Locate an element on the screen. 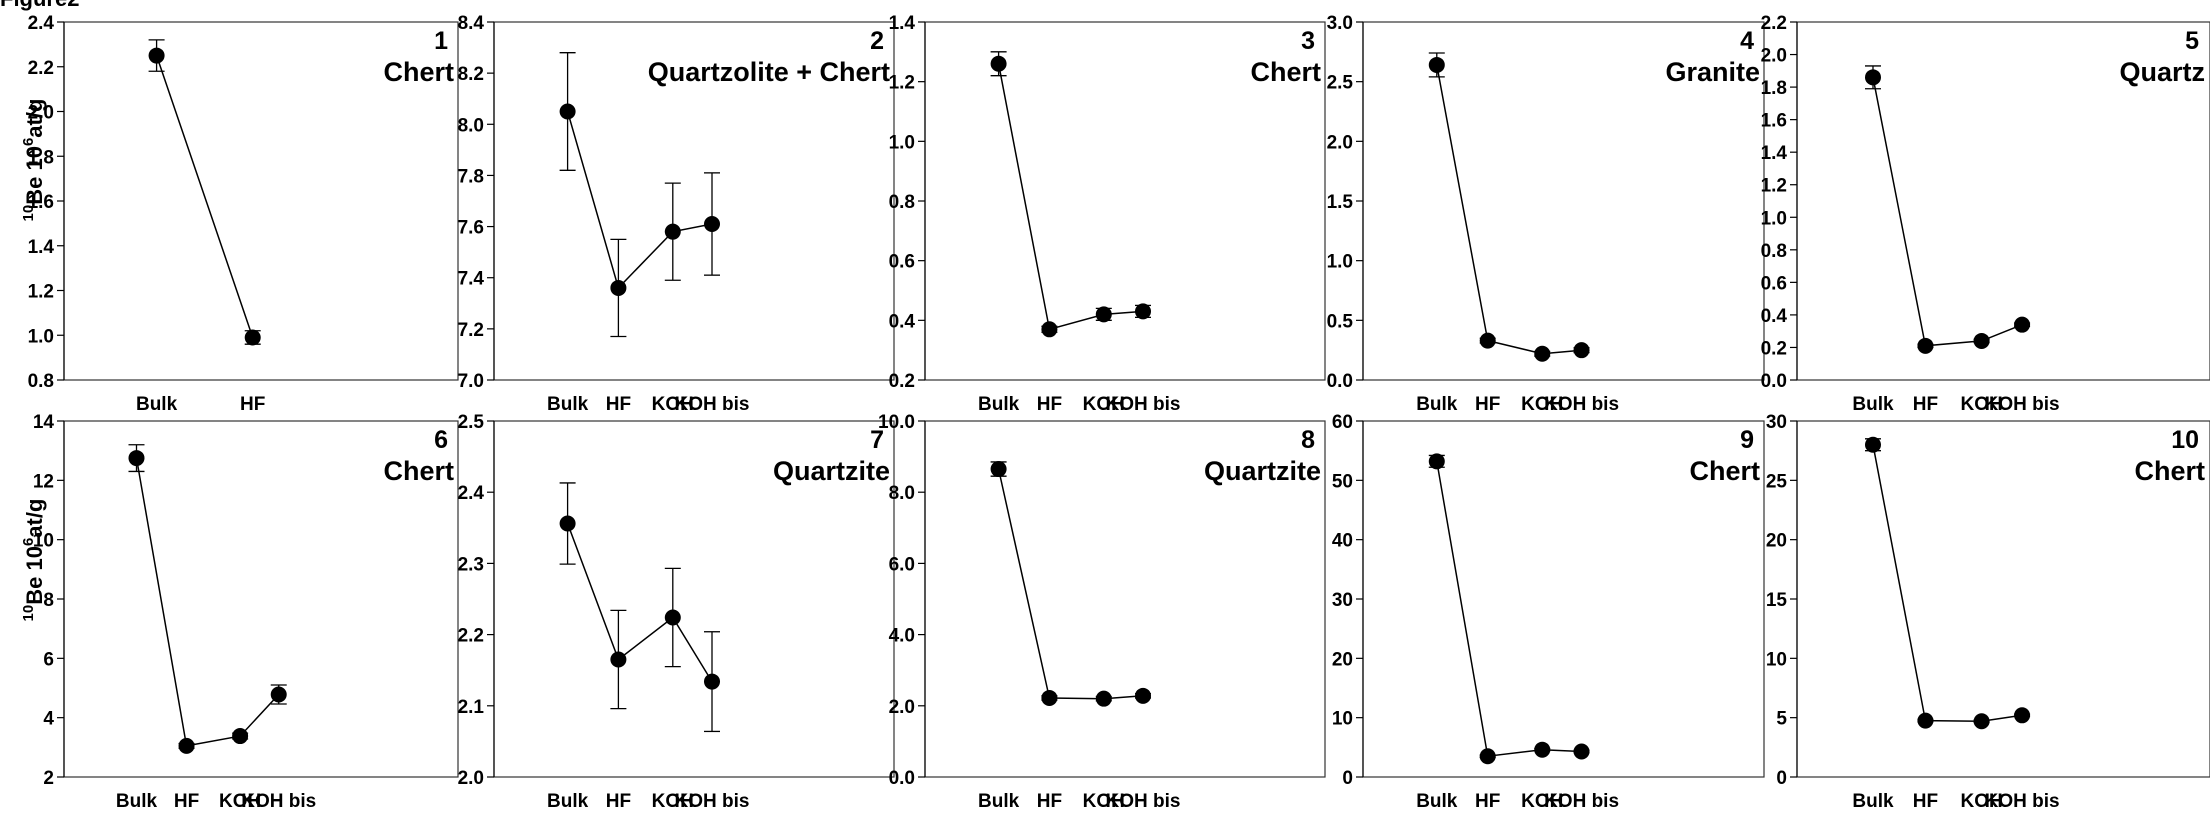 The width and height of the screenshot is (2210, 819). panel-number: 1 is located at coordinates (441, 41).